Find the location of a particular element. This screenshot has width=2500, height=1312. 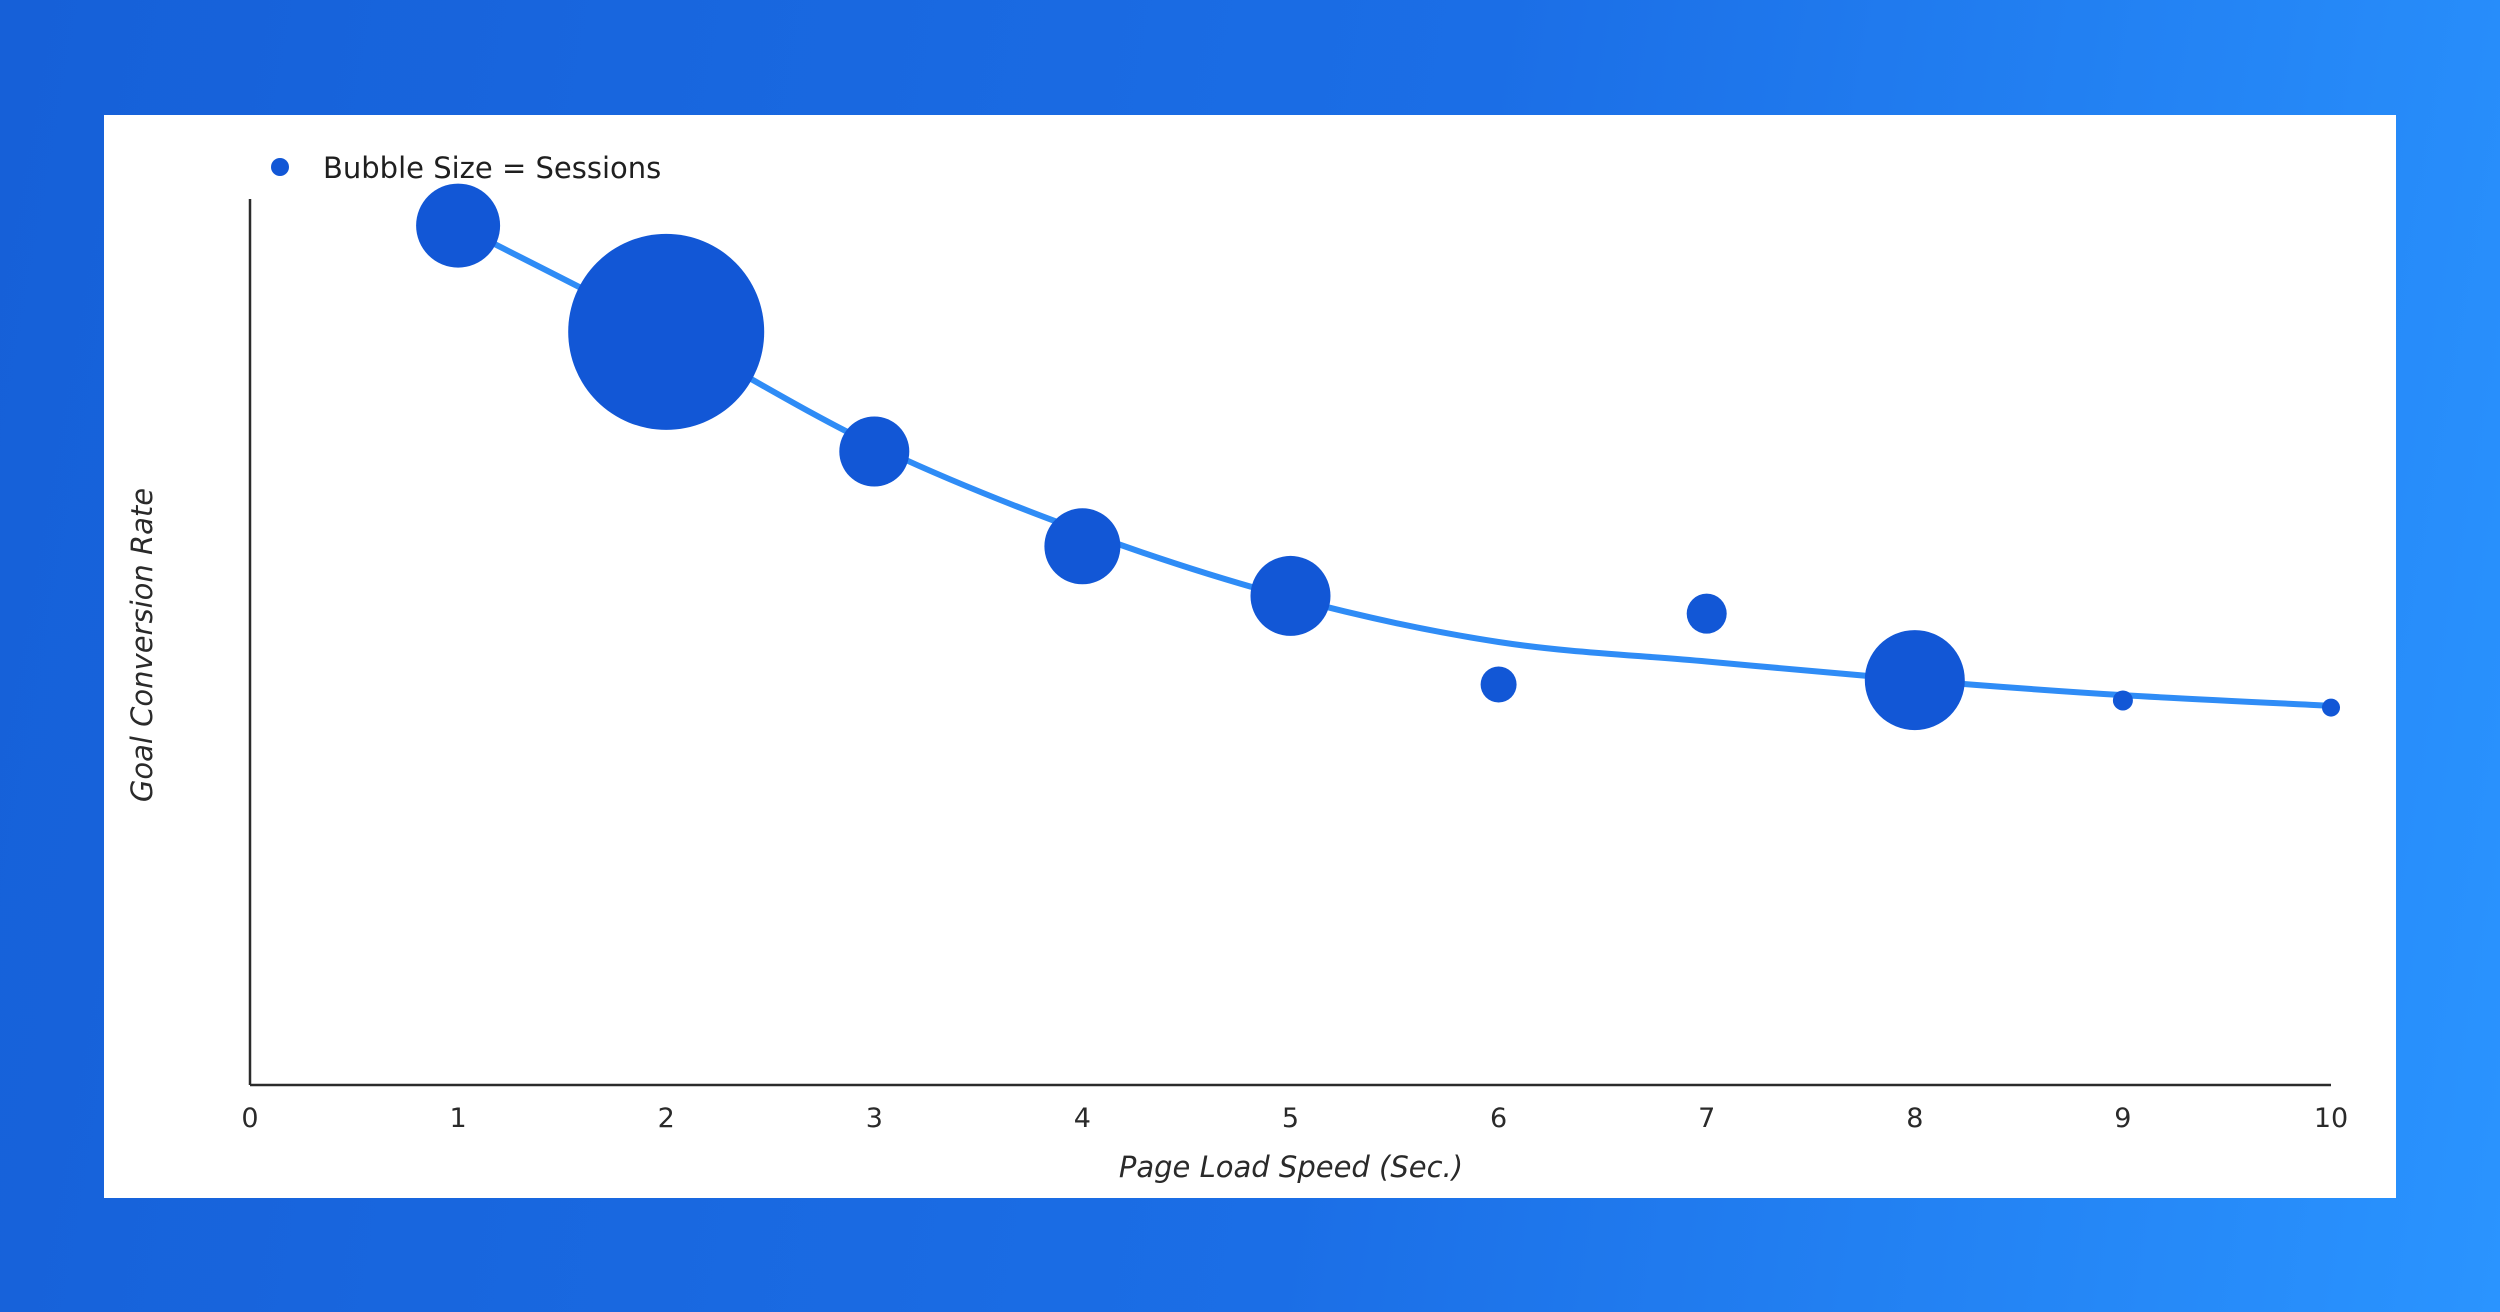

x-tick-labels: 0 1 2 3 4 5 6 7 8 9 10 is located at coordinates (1294, 1118).